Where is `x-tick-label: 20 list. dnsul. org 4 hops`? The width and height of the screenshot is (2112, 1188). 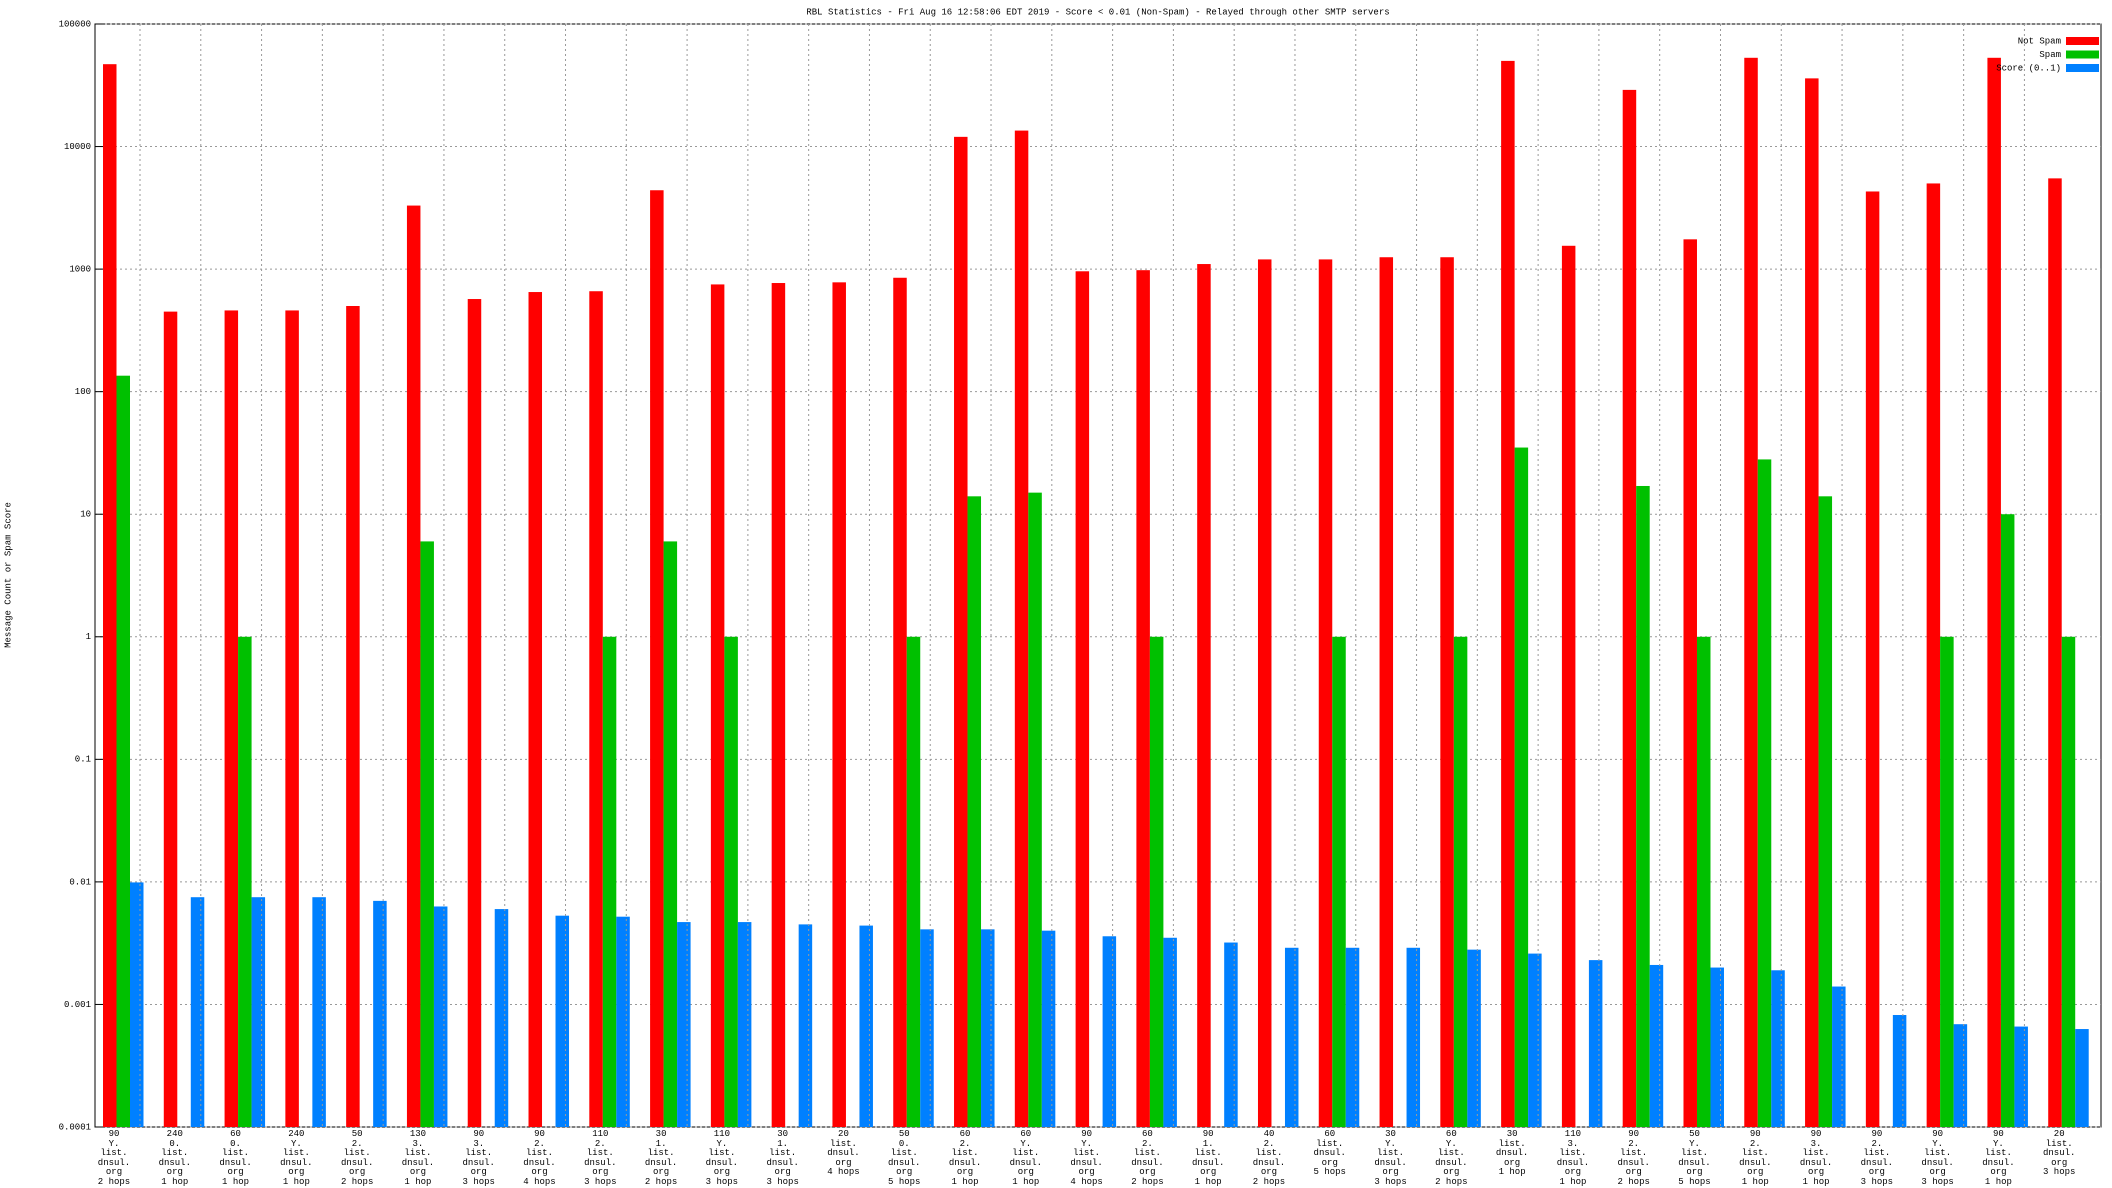
x-tick-label: 20 list. dnsul. org 4 hops is located at coordinates (843, 1153).